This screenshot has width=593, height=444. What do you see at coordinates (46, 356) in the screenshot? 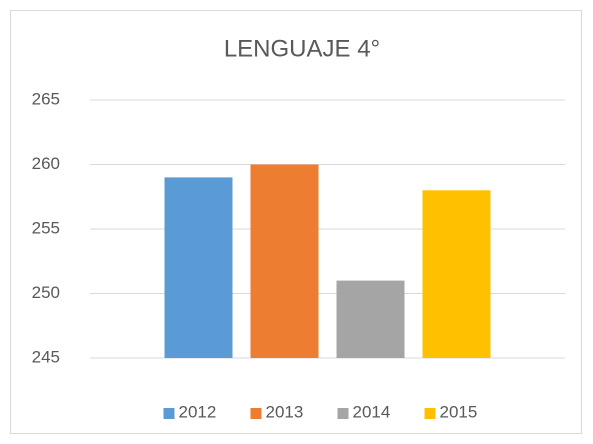
I see `y-tick-label: 245` at bounding box center [46, 356].